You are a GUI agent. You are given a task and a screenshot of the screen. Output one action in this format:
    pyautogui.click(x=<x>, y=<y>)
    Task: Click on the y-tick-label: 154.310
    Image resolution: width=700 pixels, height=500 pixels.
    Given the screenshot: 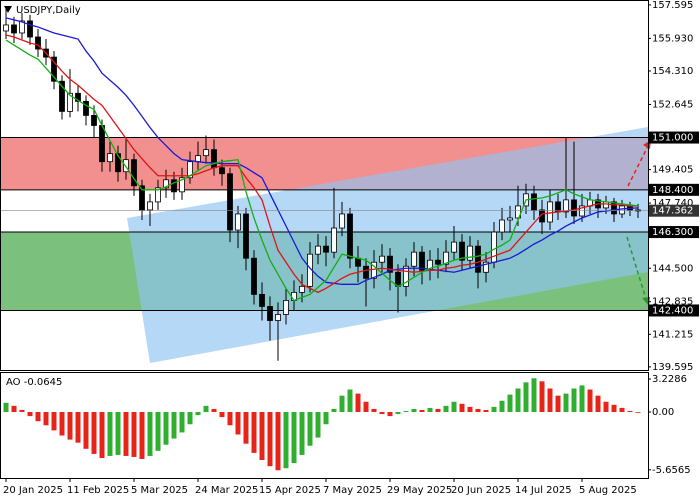 What is the action you would take?
    pyautogui.click(x=672, y=71)
    